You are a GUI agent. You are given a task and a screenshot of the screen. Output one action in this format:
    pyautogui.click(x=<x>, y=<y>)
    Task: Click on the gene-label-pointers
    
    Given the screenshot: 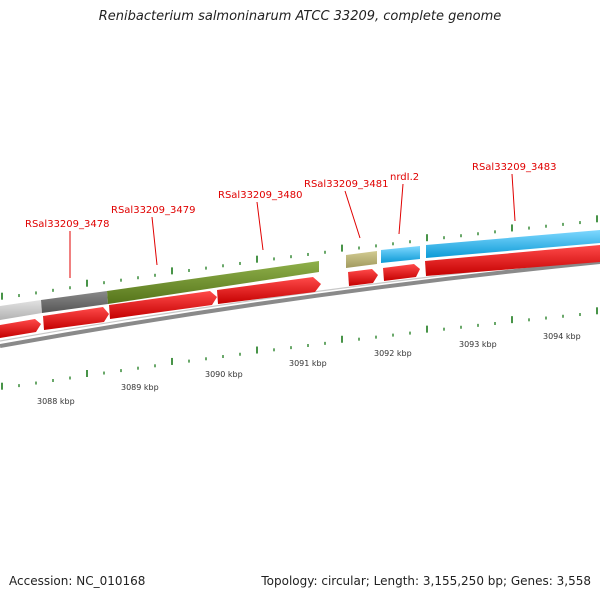 What is the action you would take?
    pyautogui.click(x=292, y=225)
    